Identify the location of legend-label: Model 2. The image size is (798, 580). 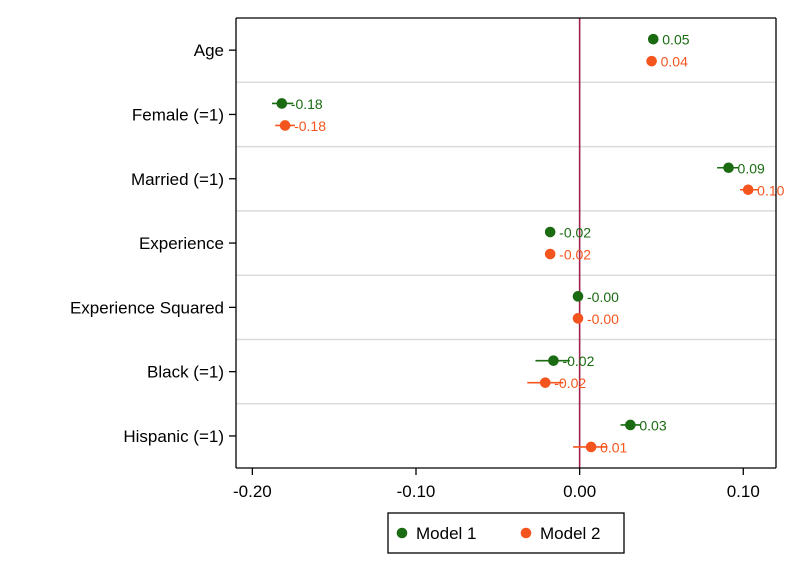
(570, 533).